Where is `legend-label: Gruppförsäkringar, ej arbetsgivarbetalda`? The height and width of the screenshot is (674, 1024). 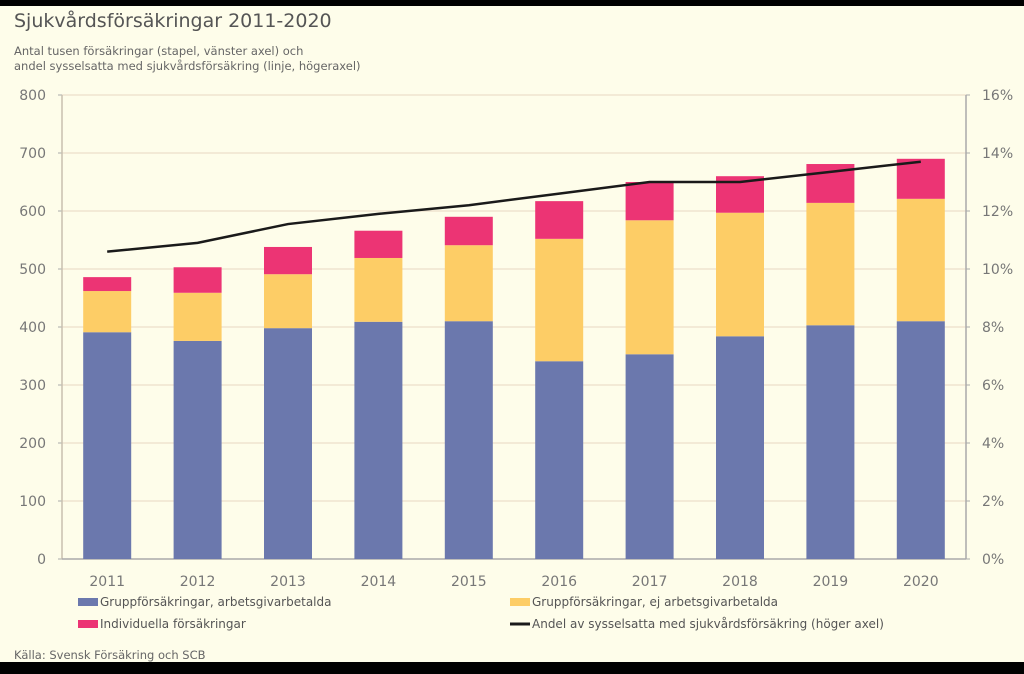 legend-label: Gruppförsäkringar, ej arbetsgivarbetalda is located at coordinates (655, 602).